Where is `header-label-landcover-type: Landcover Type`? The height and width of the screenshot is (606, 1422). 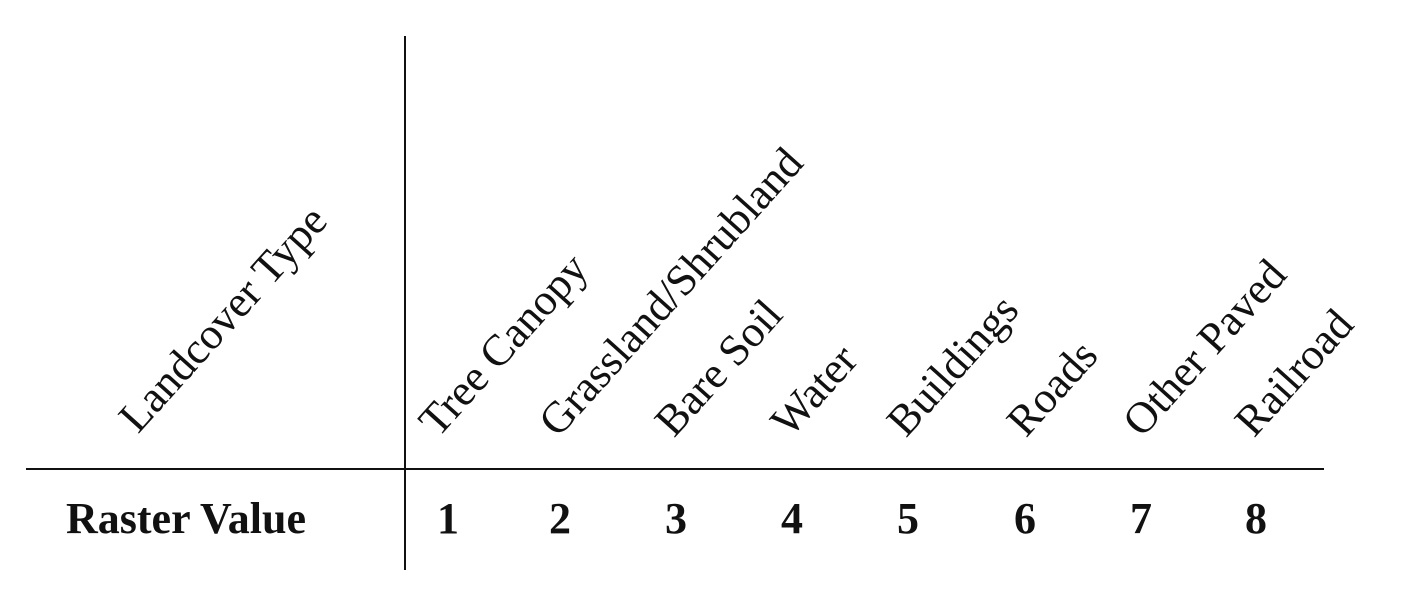
header-label-landcover-type: Landcover Type is located at coordinates (223, 319).